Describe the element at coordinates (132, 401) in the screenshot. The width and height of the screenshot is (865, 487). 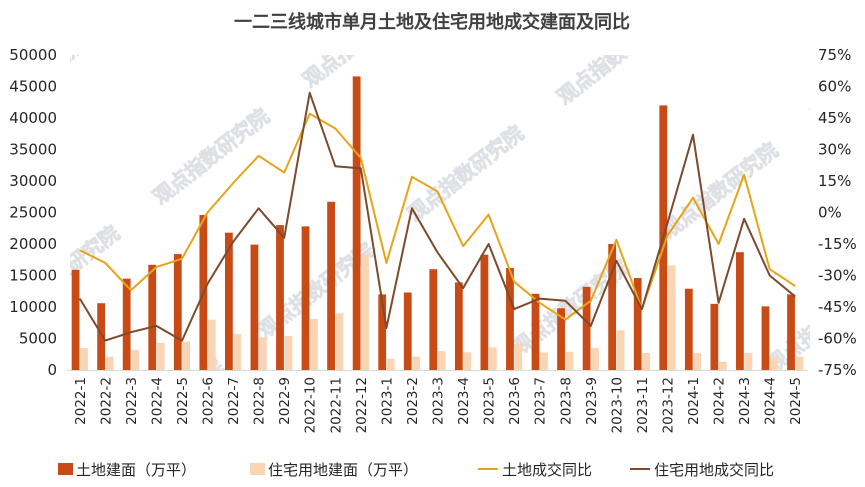
I see `x-tick-label: 2022-3` at that location.